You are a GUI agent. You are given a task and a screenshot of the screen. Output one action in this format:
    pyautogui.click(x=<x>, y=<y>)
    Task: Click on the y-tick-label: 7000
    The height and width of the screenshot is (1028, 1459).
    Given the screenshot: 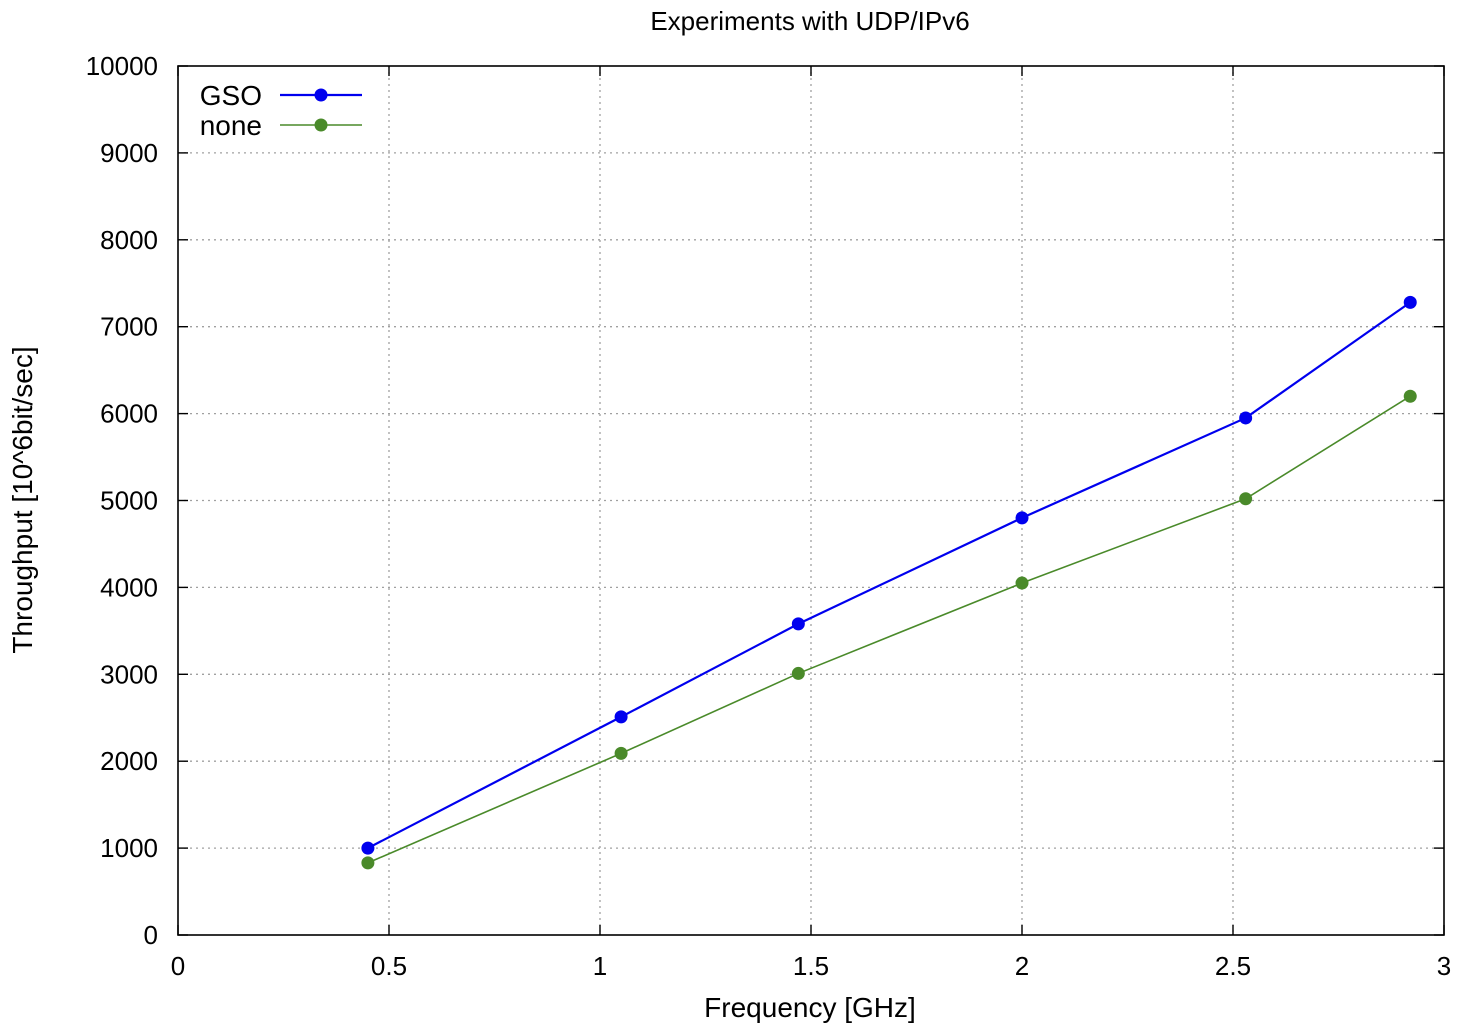 What is the action you would take?
    pyautogui.click(x=129, y=327)
    